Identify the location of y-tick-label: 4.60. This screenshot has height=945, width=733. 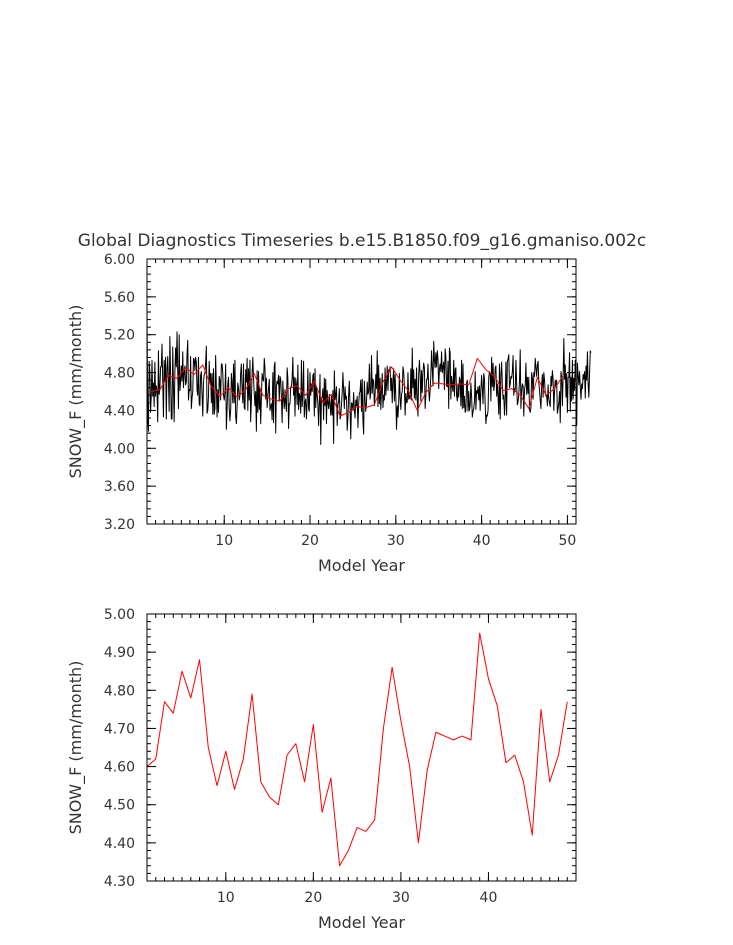
(119, 768).